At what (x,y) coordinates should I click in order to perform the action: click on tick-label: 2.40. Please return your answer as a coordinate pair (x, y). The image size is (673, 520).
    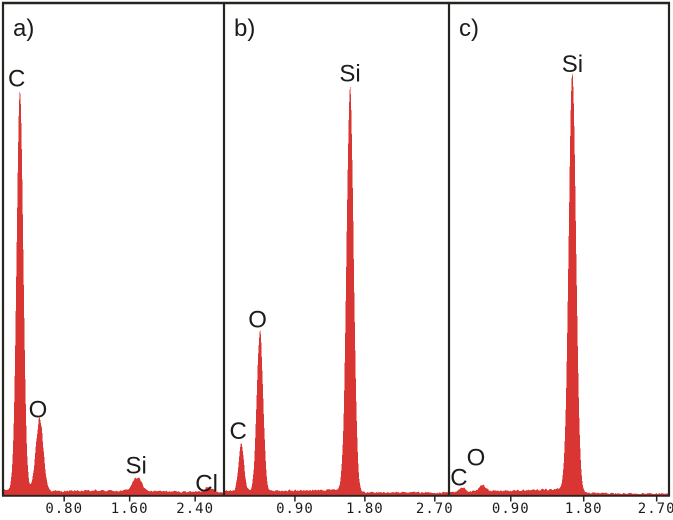
    Looking at the image, I should click on (195, 509).